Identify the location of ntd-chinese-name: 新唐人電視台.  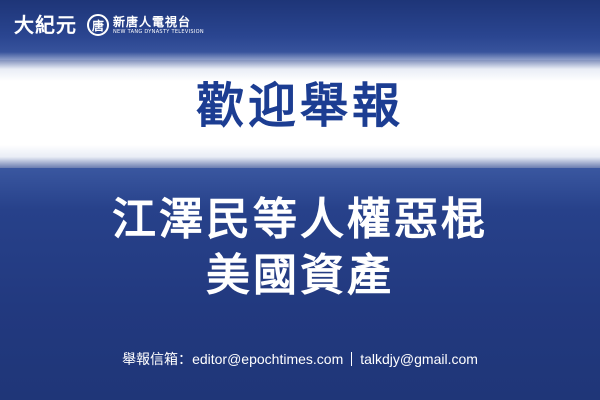
(152, 21).